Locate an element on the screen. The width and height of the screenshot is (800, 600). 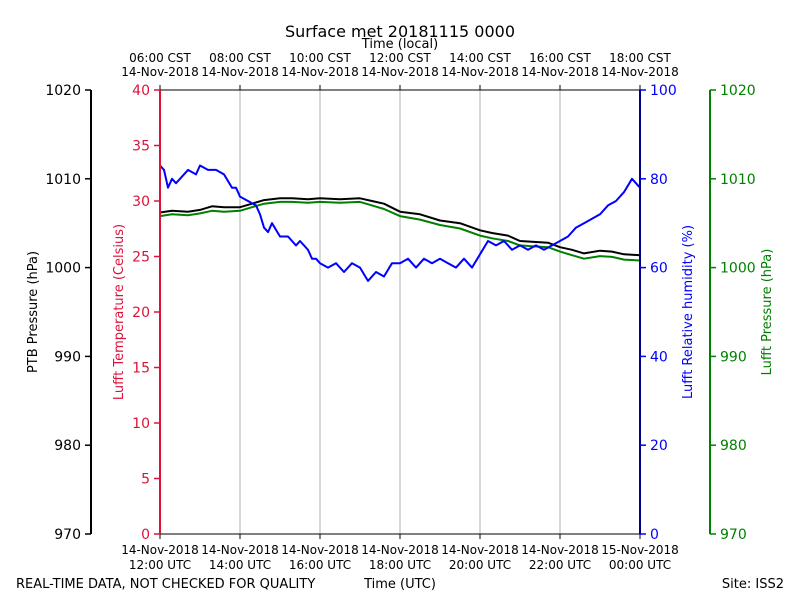
temperature-tick-label: 5 is located at coordinates (145, 480).